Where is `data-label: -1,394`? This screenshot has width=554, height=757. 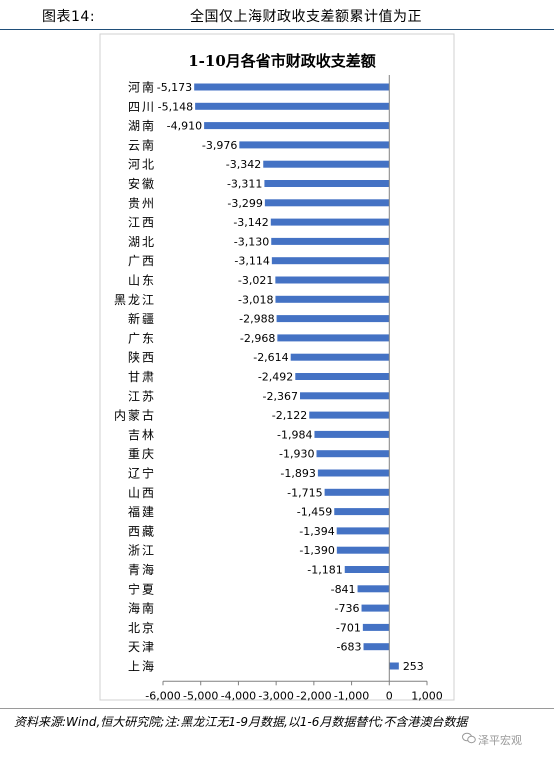 data-label: -1,394 is located at coordinates (316, 531).